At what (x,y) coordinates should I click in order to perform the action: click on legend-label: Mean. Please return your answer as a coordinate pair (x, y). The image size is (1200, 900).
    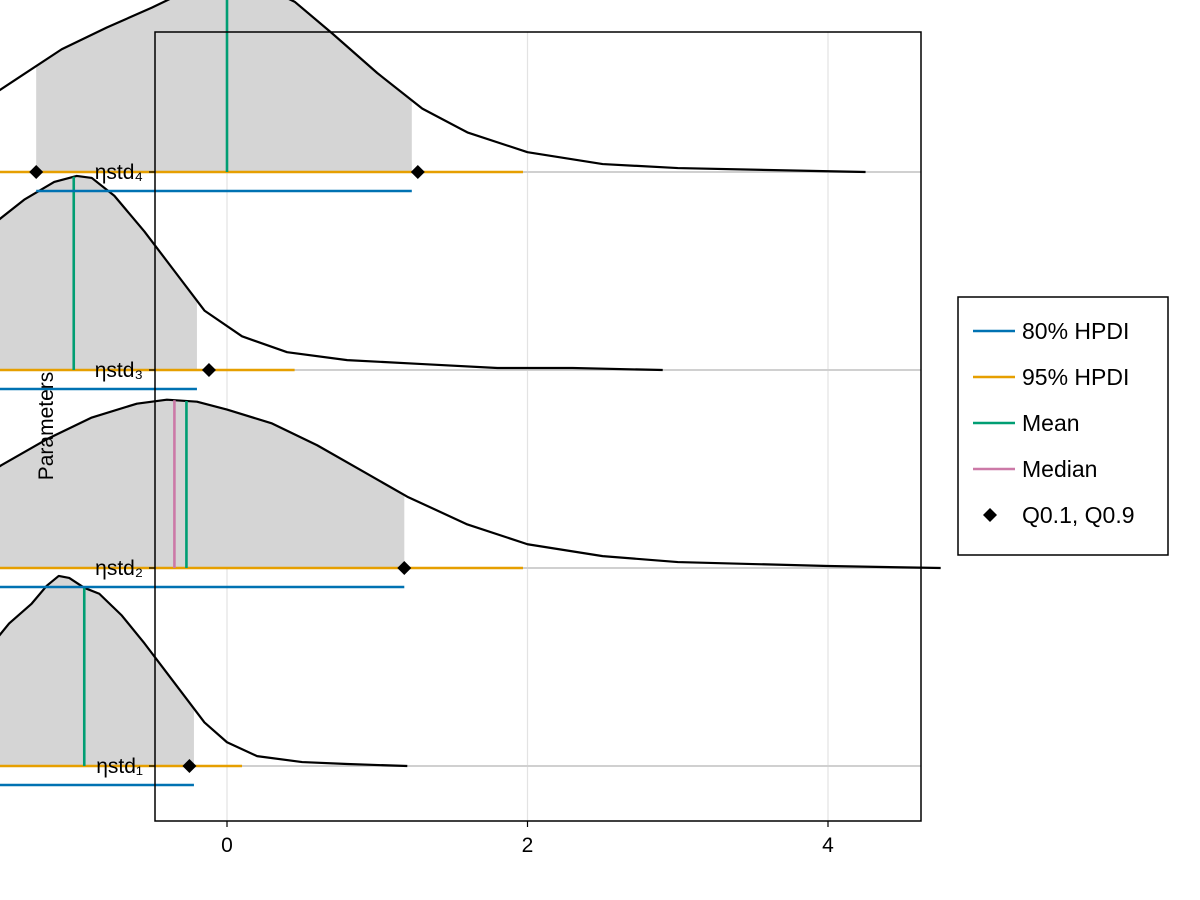
    Looking at the image, I should click on (1051, 423).